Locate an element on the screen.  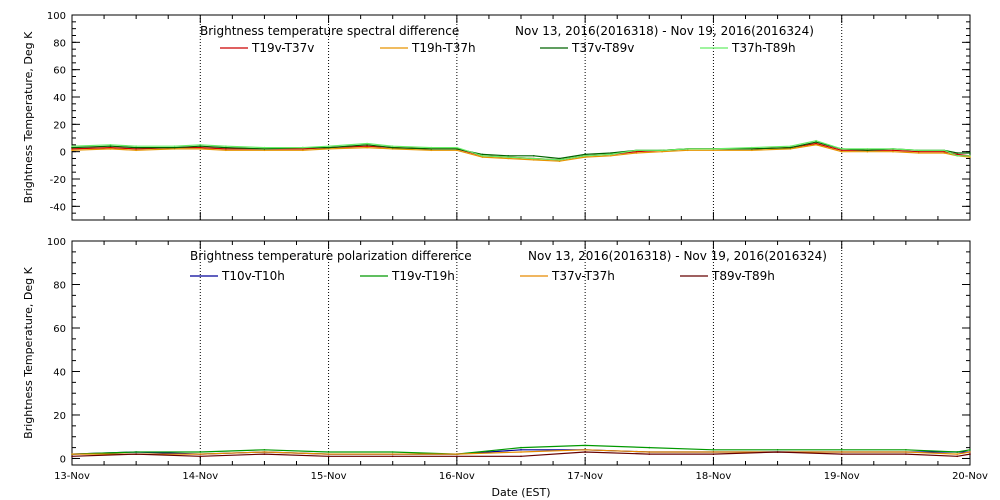
x-tick-label: 13-Nov is located at coordinates (72, 476).